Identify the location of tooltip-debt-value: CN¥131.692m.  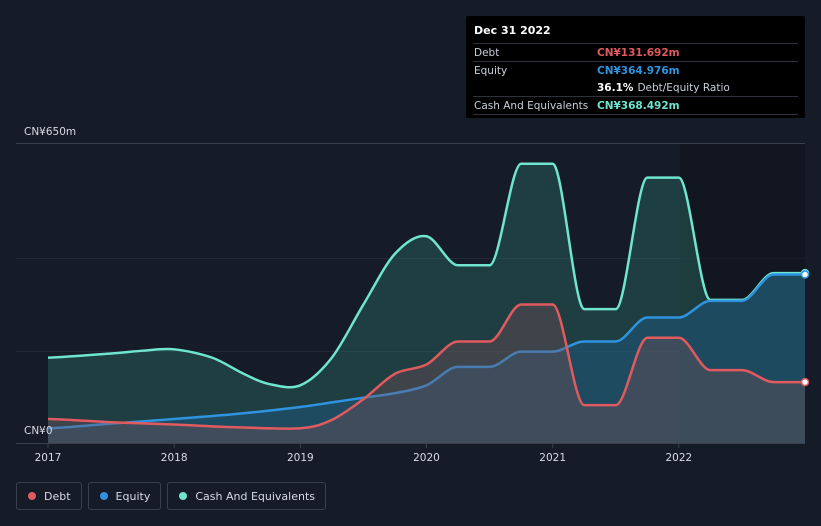
(638, 52).